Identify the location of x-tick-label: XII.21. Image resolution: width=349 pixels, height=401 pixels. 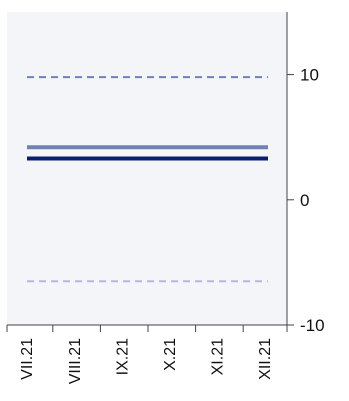
(265, 359).